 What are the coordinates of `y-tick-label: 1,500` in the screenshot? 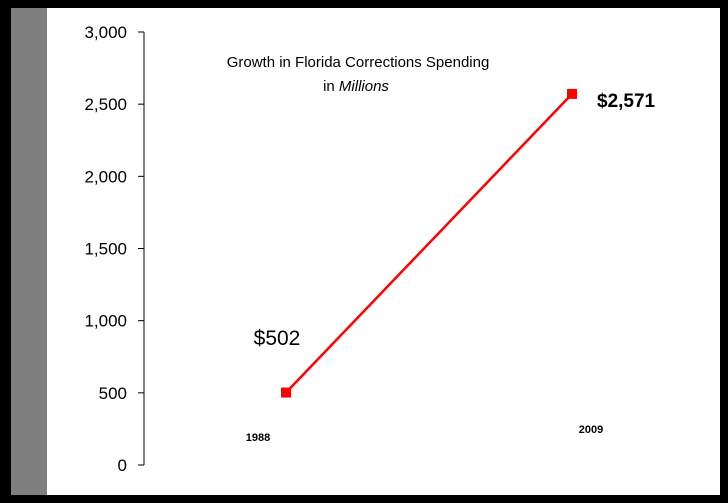 It's located at (105, 249).